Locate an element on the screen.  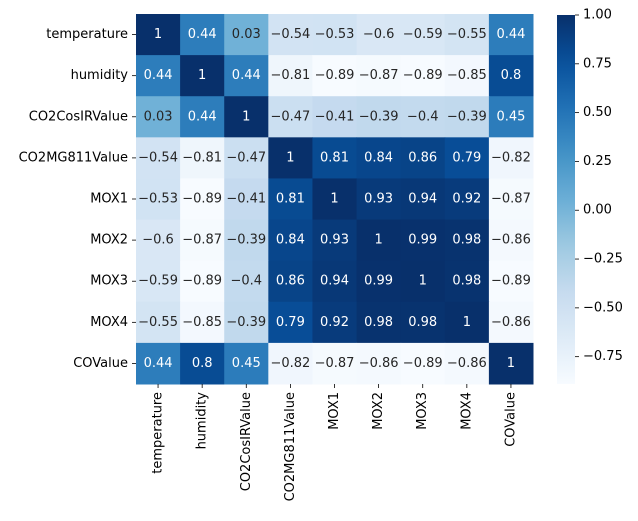
cell-value-label: −0.59 is located at coordinates (423, 34).